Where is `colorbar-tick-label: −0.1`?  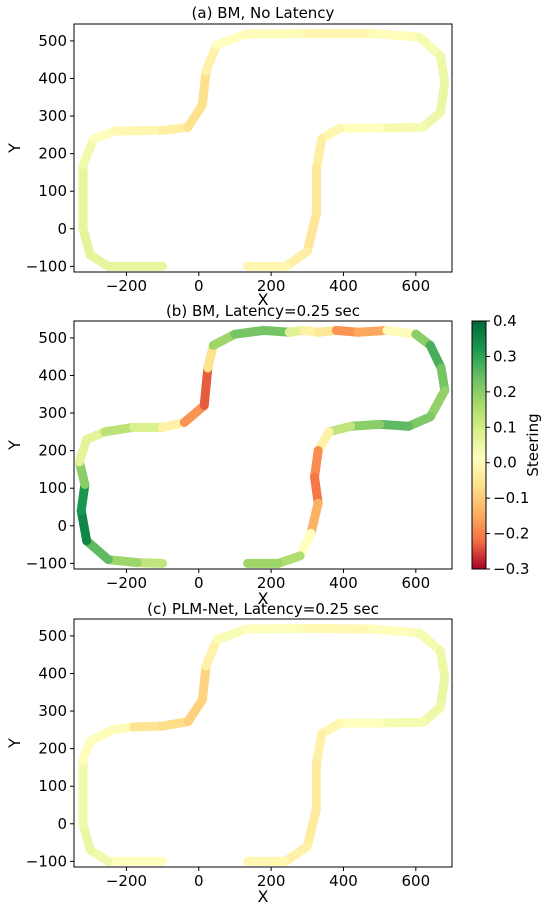 colorbar-tick-label: −0.1 is located at coordinates (511, 498).